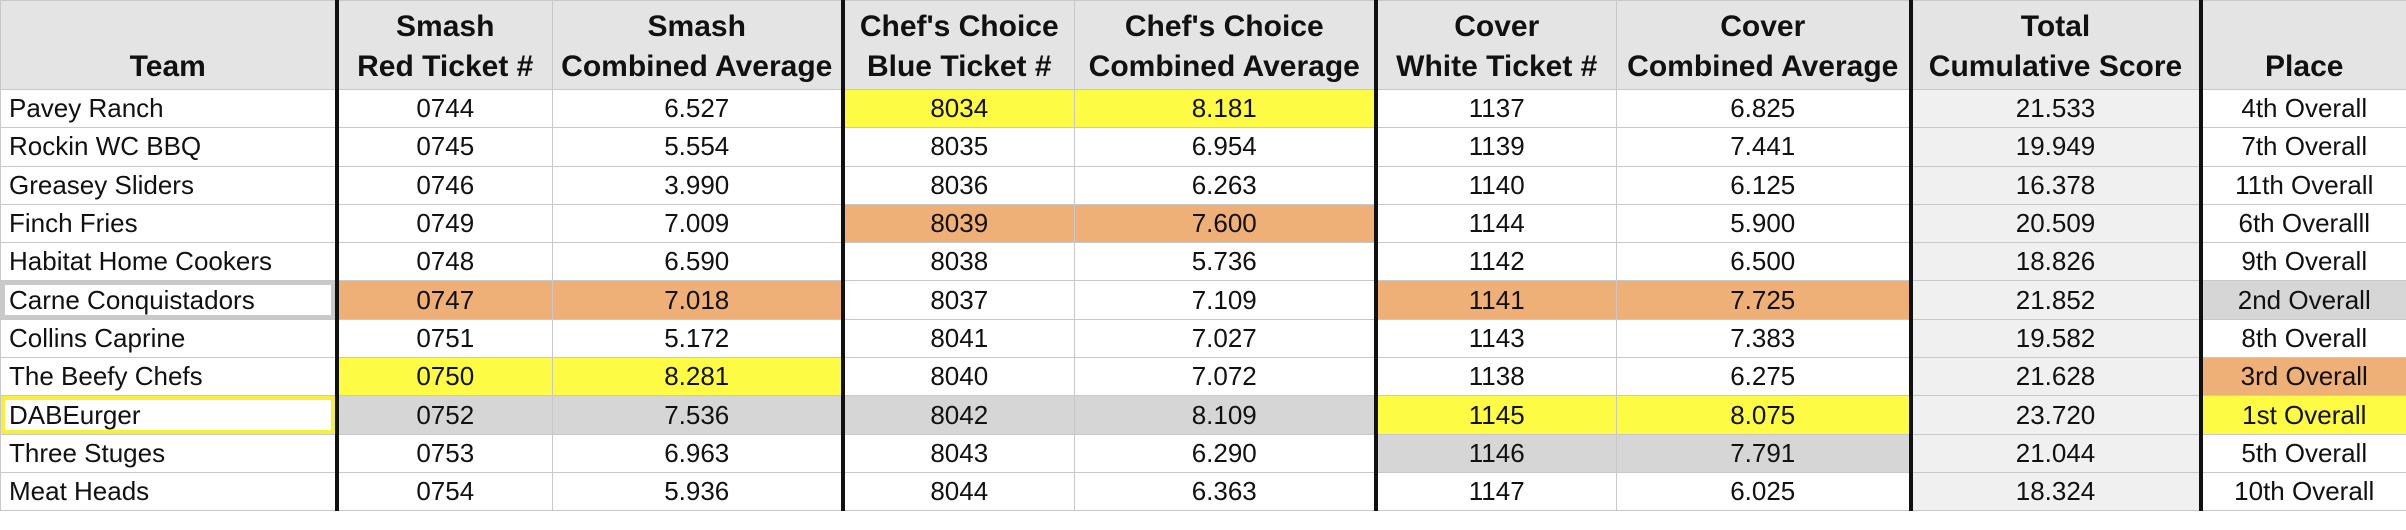 This screenshot has height=530, width=2406. I want to click on cell: 6.500, so click(1764, 262).